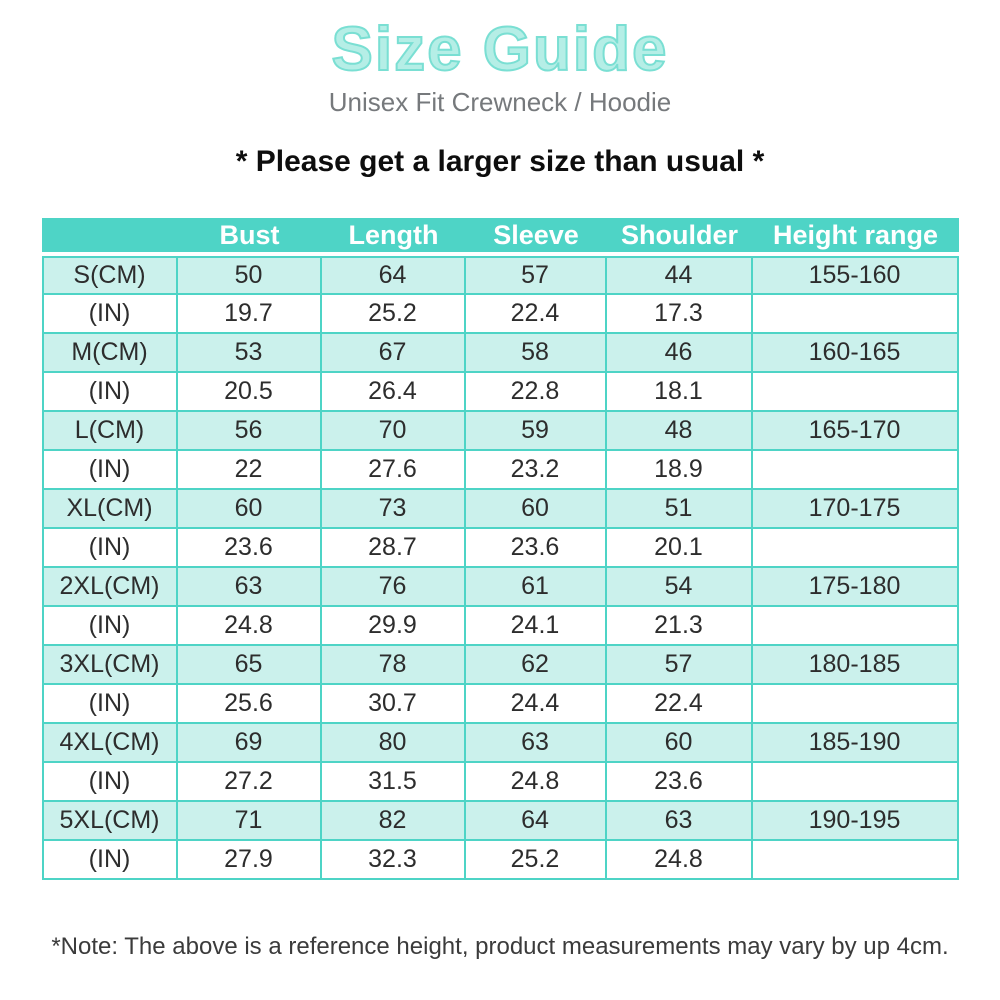 Image resolution: width=1000 pixels, height=1000 pixels. Describe the element at coordinates (536, 354) in the screenshot. I see `measurement-cell: 58` at that location.